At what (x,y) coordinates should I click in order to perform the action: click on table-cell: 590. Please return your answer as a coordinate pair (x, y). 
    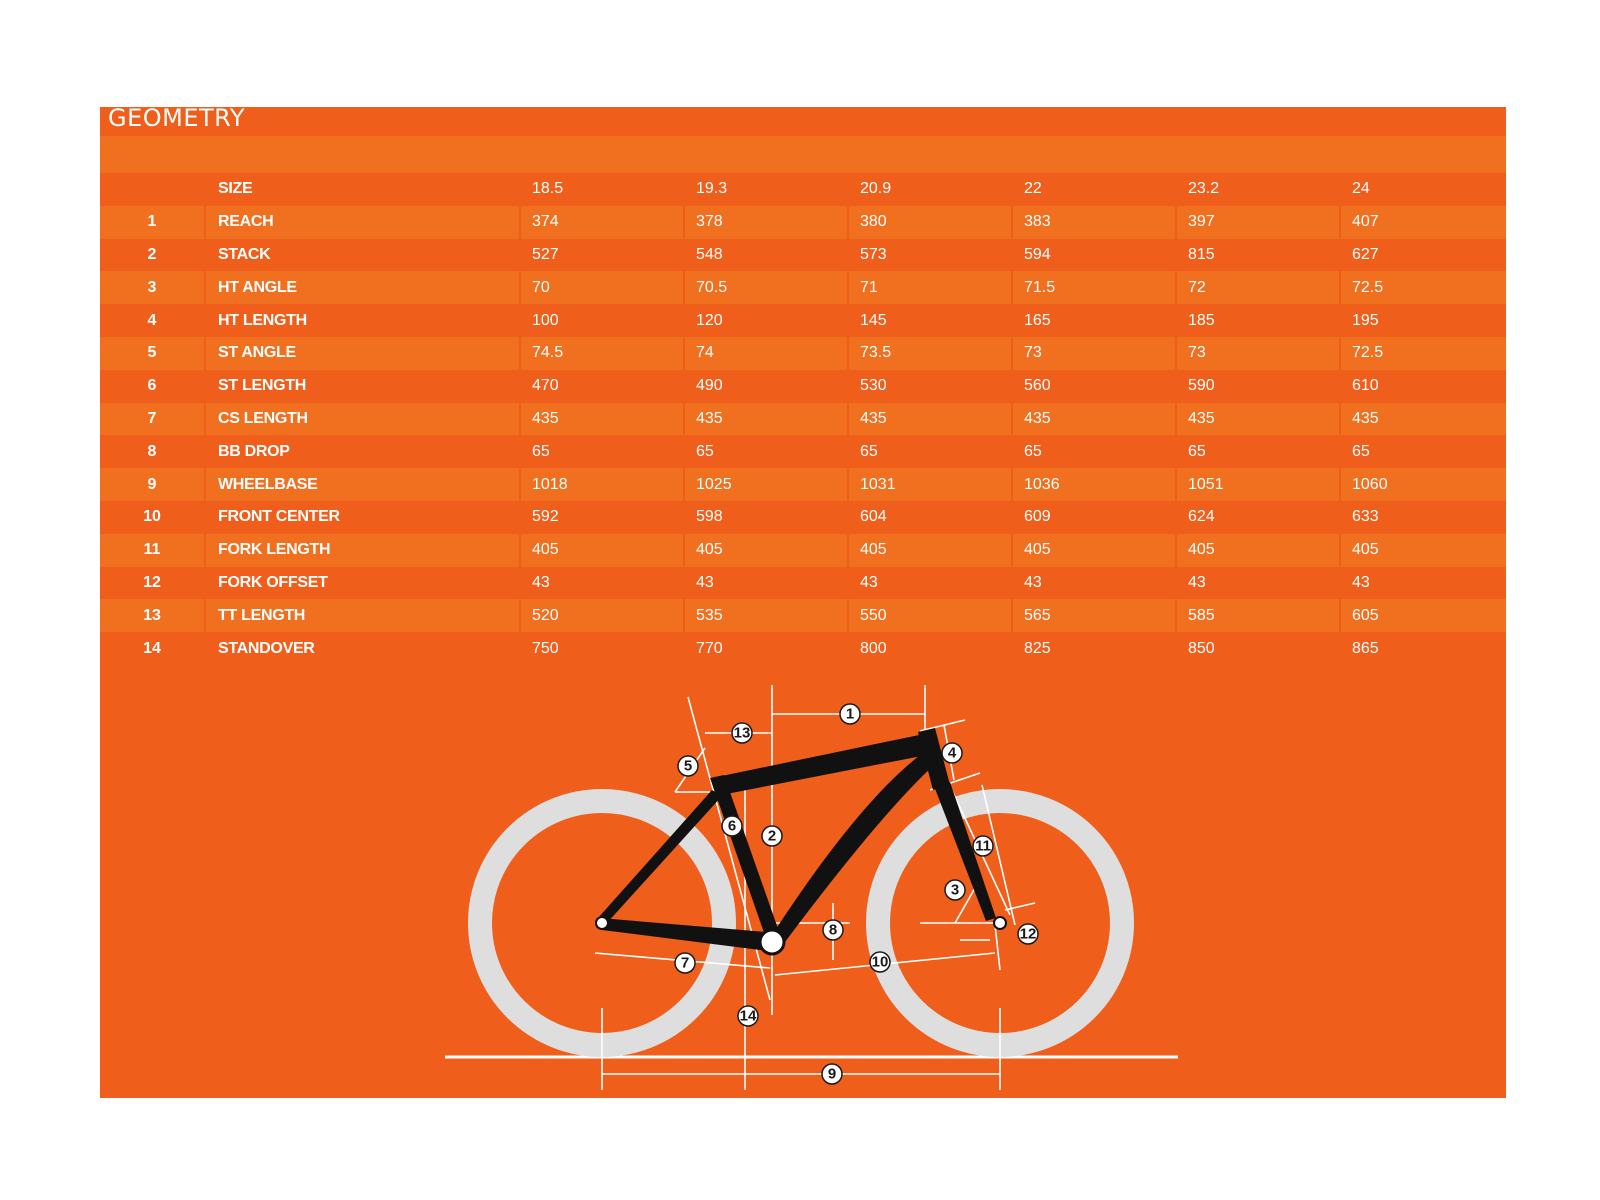
    Looking at the image, I should click on (1258, 386).